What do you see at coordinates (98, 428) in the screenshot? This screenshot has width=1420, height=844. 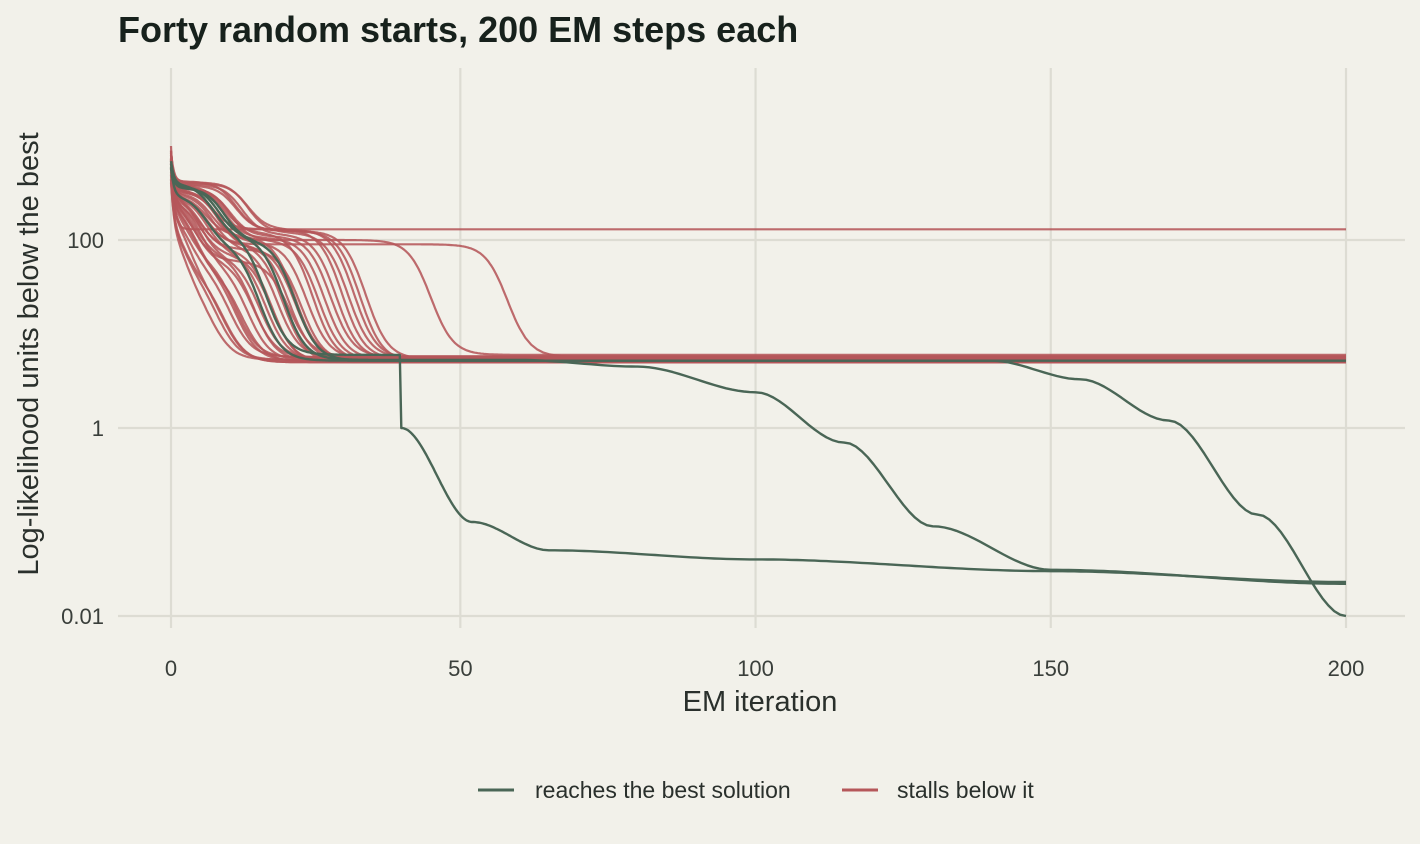 I see `y-tick-label: 1` at bounding box center [98, 428].